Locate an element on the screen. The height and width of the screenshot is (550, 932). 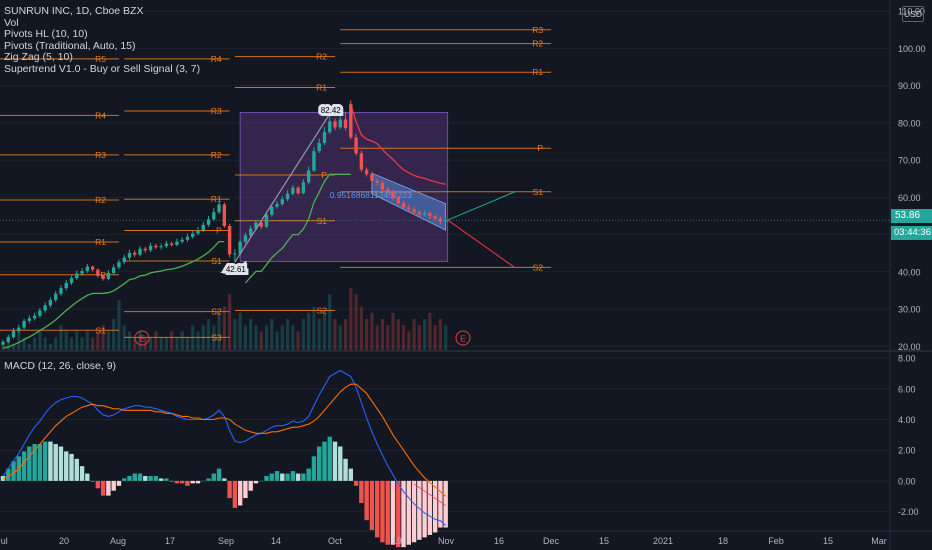
bear-projection-line is located at coordinates (481, 244).